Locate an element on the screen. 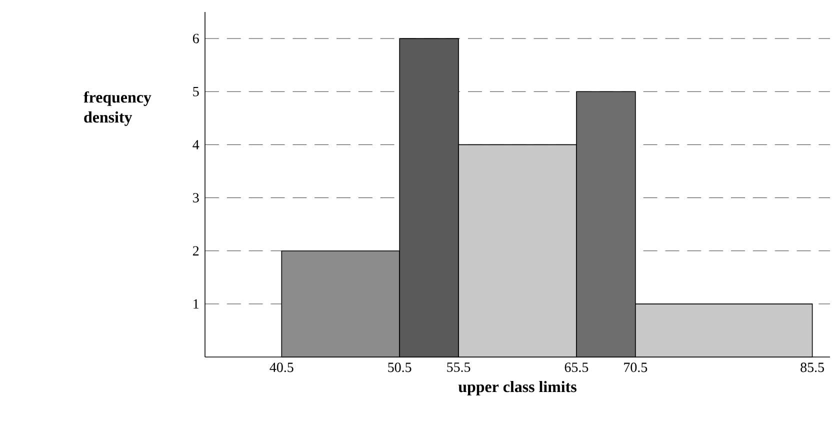 The width and height of the screenshot is (840, 425). y-tick-label: 3 is located at coordinates (196, 197).